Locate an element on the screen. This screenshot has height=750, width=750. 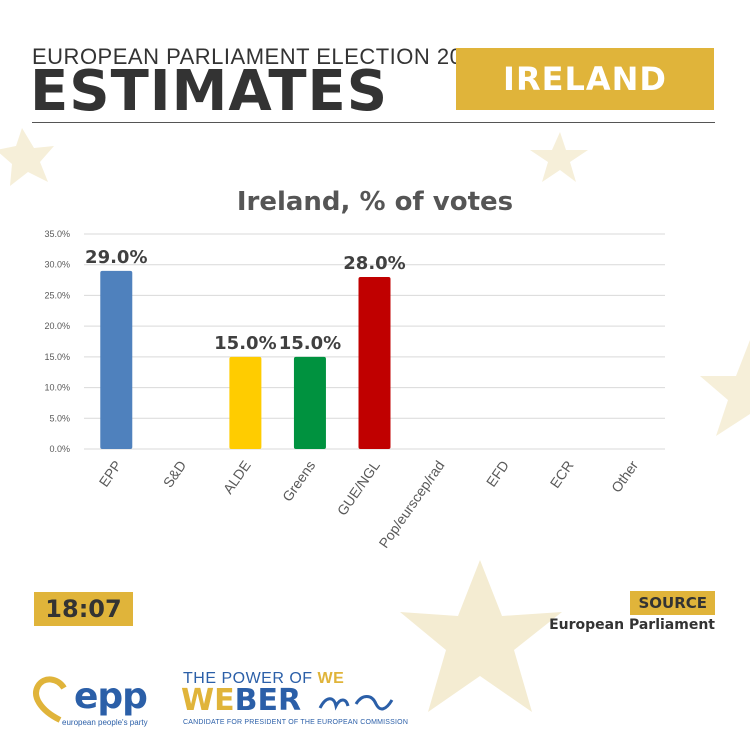
data-label: 29.0% is located at coordinates (116, 257).